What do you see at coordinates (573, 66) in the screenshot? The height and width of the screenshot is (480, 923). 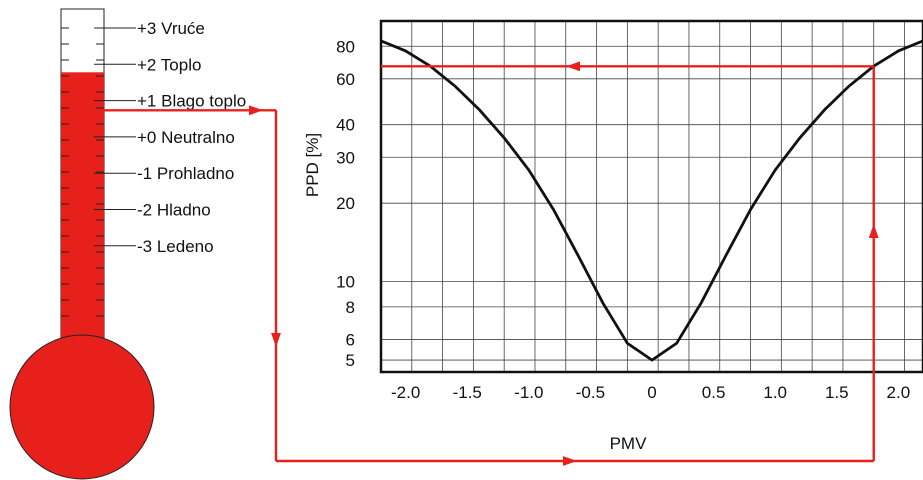 I see `arrow-head-left` at bounding box center [573, 66].